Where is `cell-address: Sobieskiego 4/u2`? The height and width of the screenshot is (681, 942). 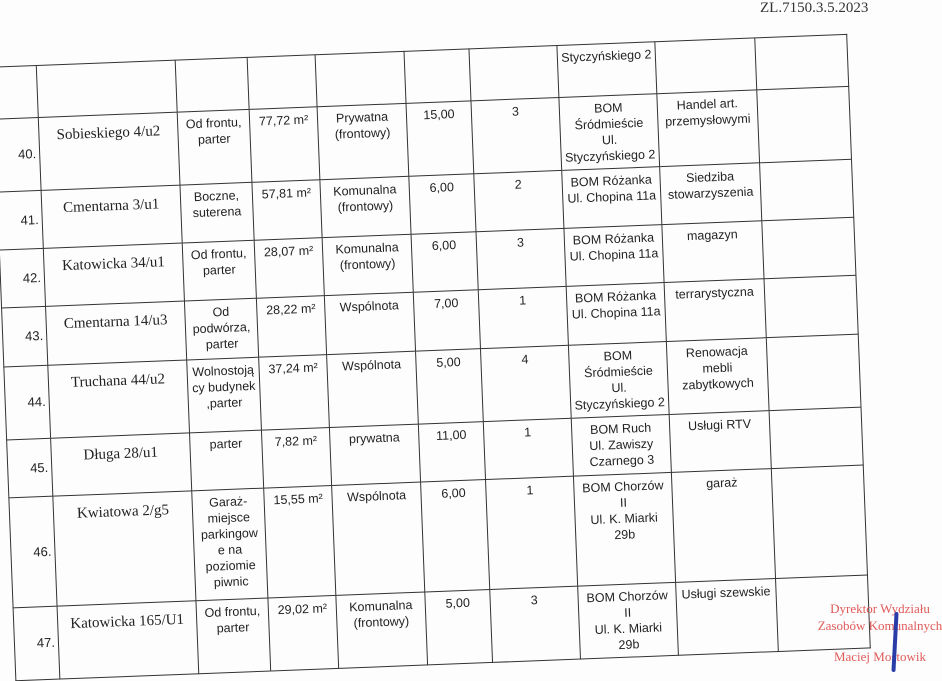 cell-address: Sobieskiego 4/u2 is located at coordinates (109, 151).